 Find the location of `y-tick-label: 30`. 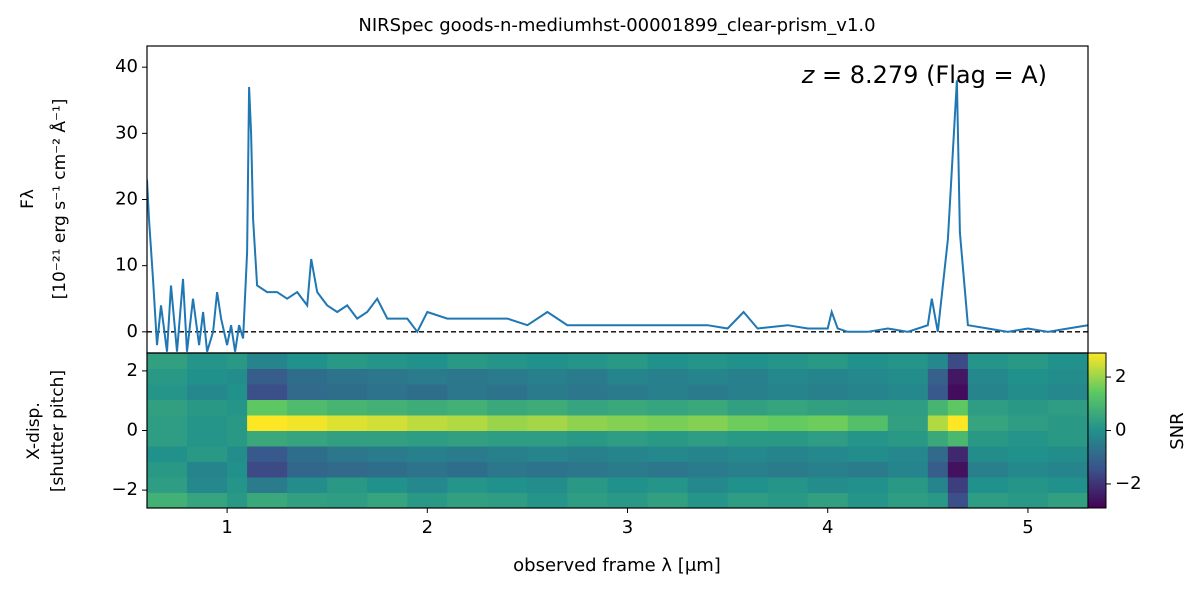

y-tick-label: 30 is located at coordinates (126, 132).